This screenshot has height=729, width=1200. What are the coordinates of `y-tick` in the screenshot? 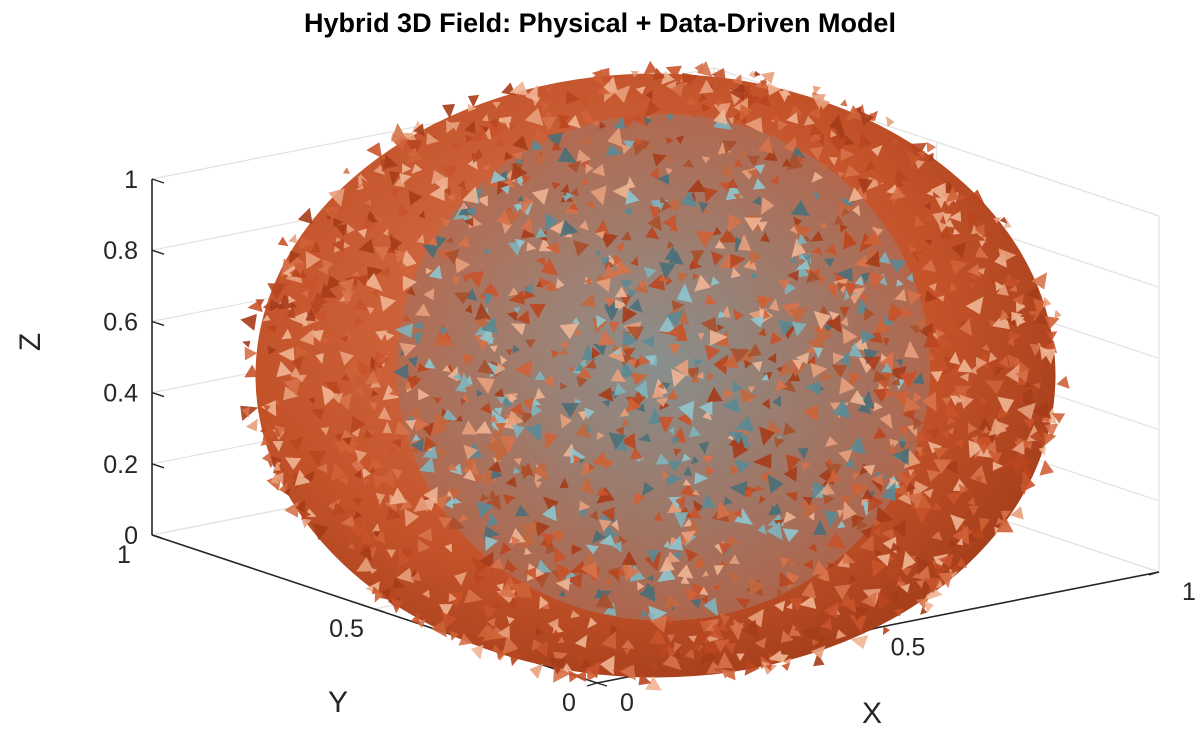 It's located at (157, 536).